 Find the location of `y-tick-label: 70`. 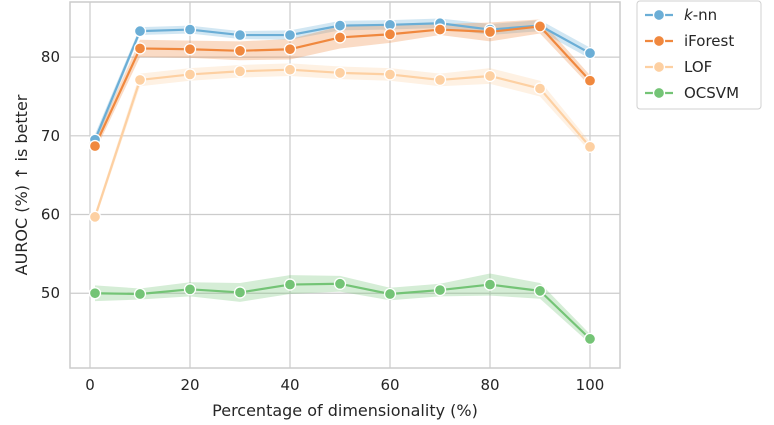

y-tick-label: 70 is located at coordinates (50, 136).